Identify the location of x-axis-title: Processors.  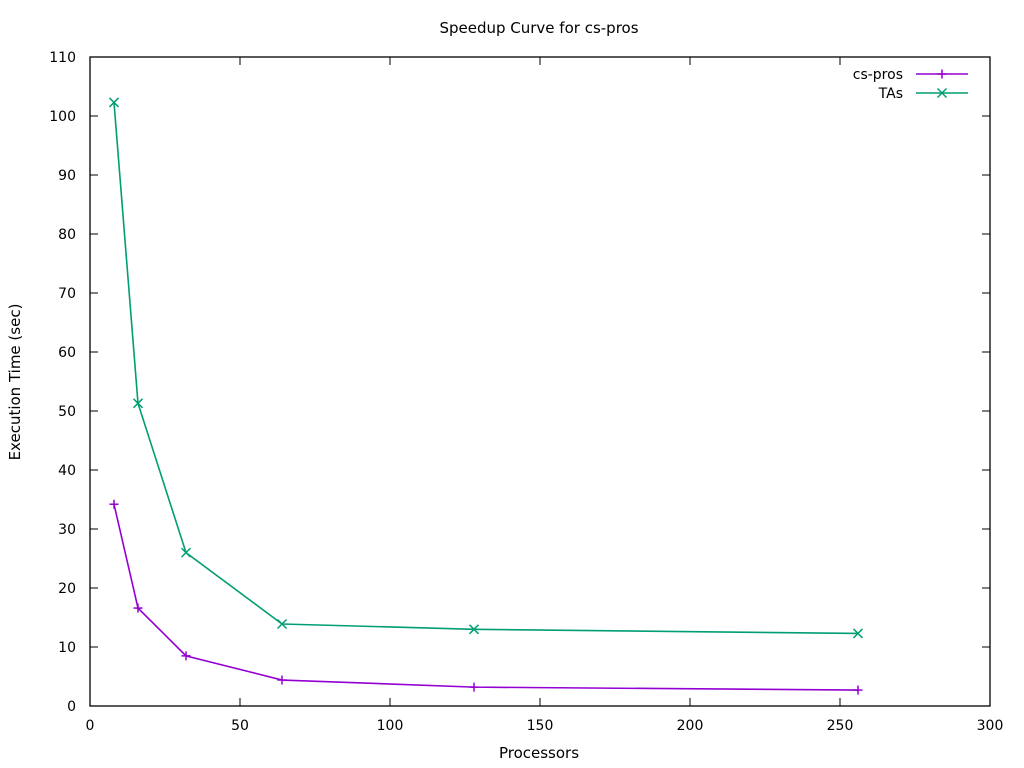
(539, 753).